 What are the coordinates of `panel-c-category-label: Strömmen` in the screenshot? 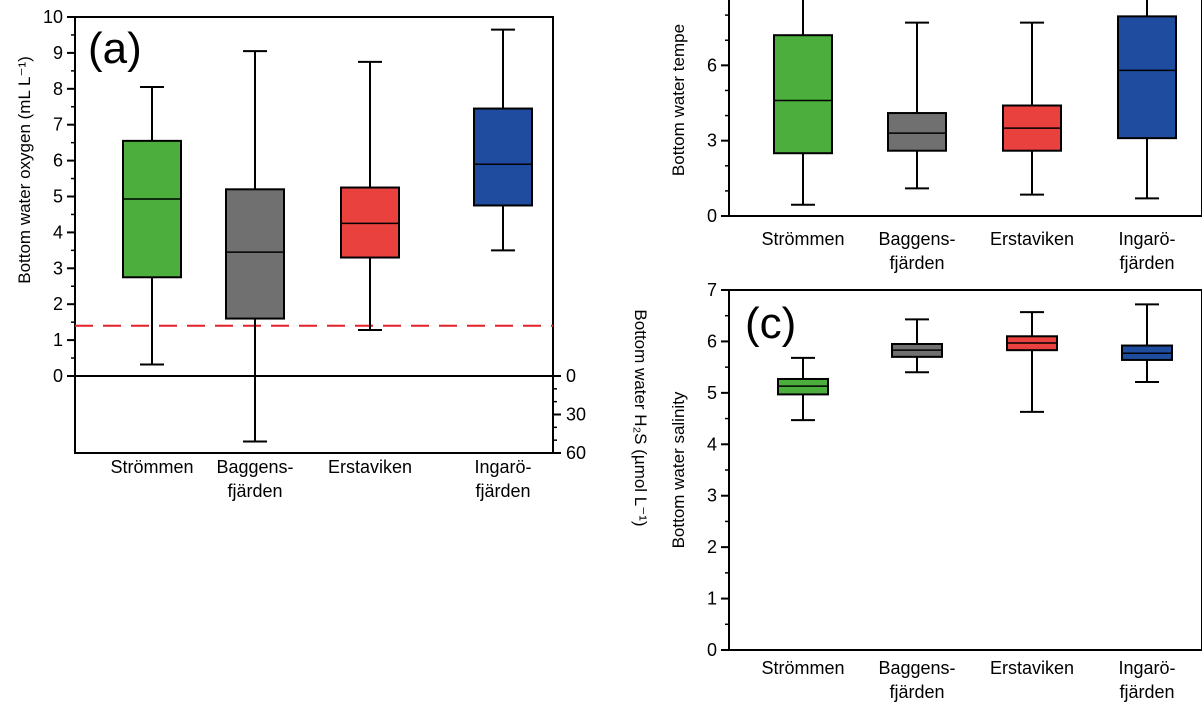 It's located at (802, 668).